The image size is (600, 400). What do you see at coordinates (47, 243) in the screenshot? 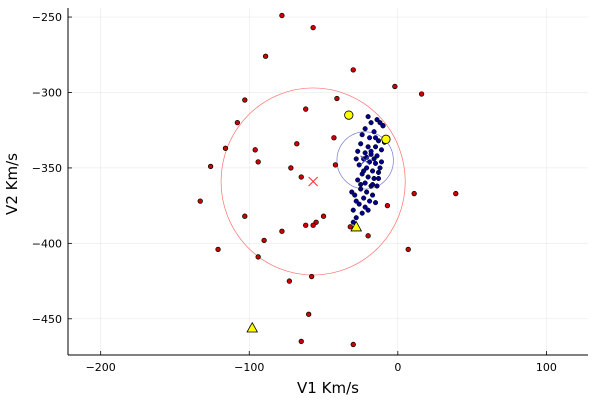
I see `y-tick-label: −400` at bounding box center [47, 243].